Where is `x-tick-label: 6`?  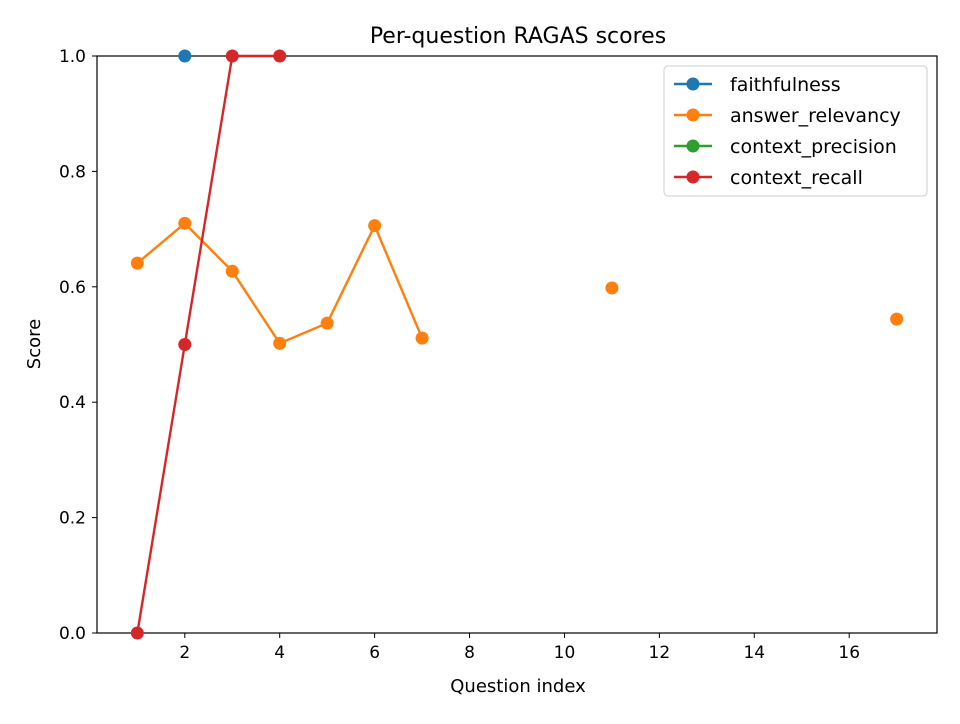 x-tick-label: 6 is located at coordinates (374, 653).